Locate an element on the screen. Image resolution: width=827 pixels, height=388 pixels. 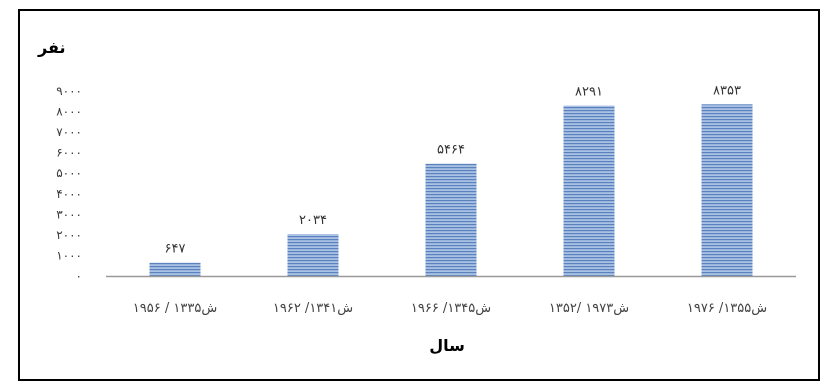
y-tick-label: ۵۰۰۰ is located at coordinates (69, 173).